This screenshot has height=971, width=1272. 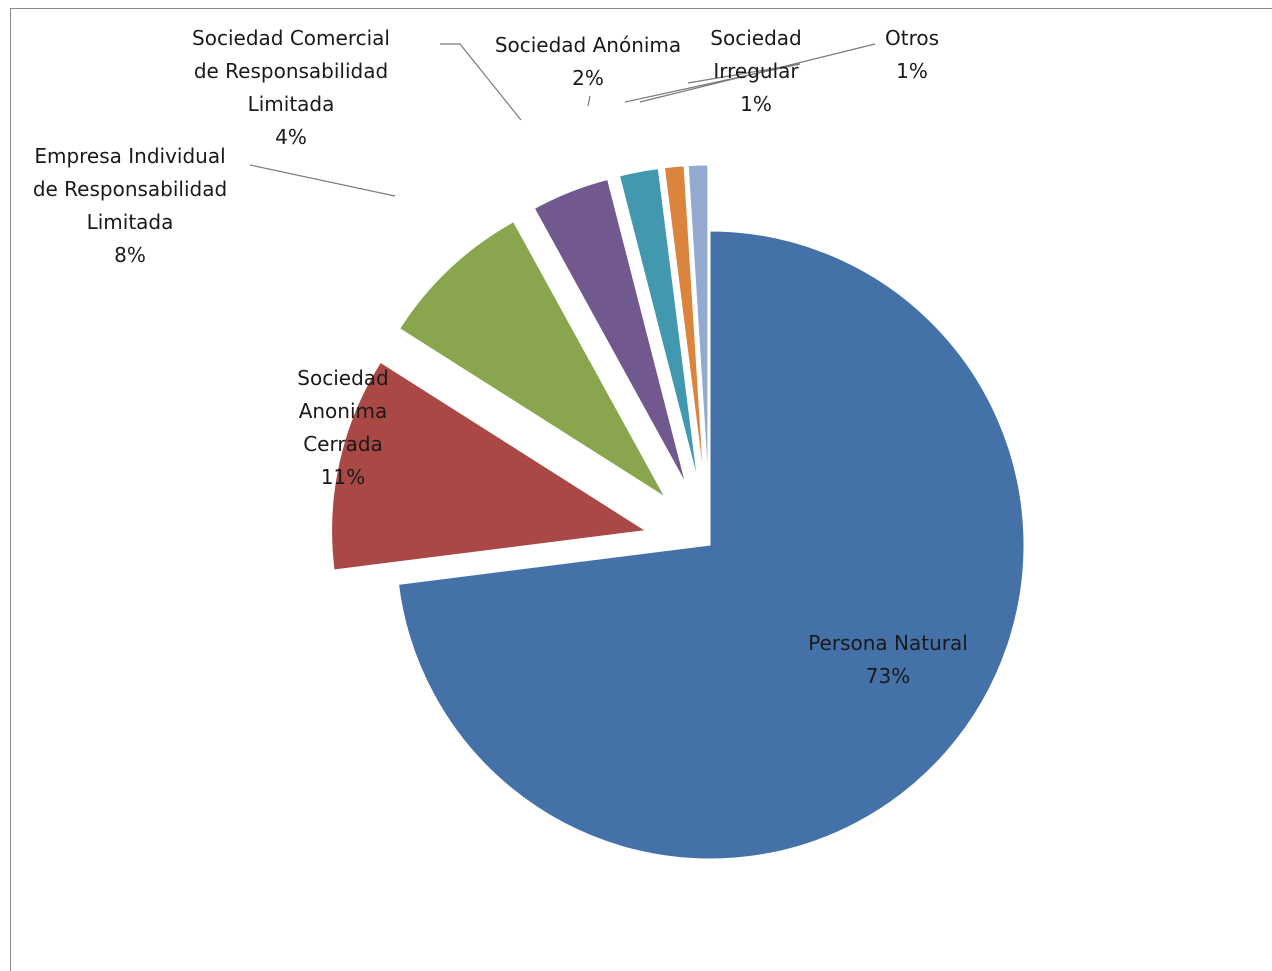 I want to click on slice-label-line-sociedad-anonima-cerrada: Anonima, so click(x=343, y=411).